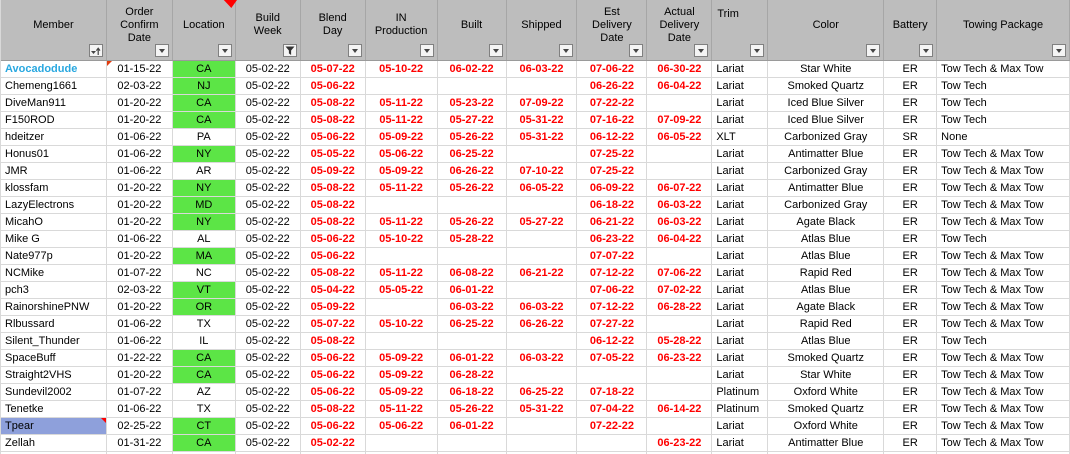 Image resolution: width=1070 pixels, height=454 pixels. I want to click on cell-in-production: 05-09-22, so click(401, 392).